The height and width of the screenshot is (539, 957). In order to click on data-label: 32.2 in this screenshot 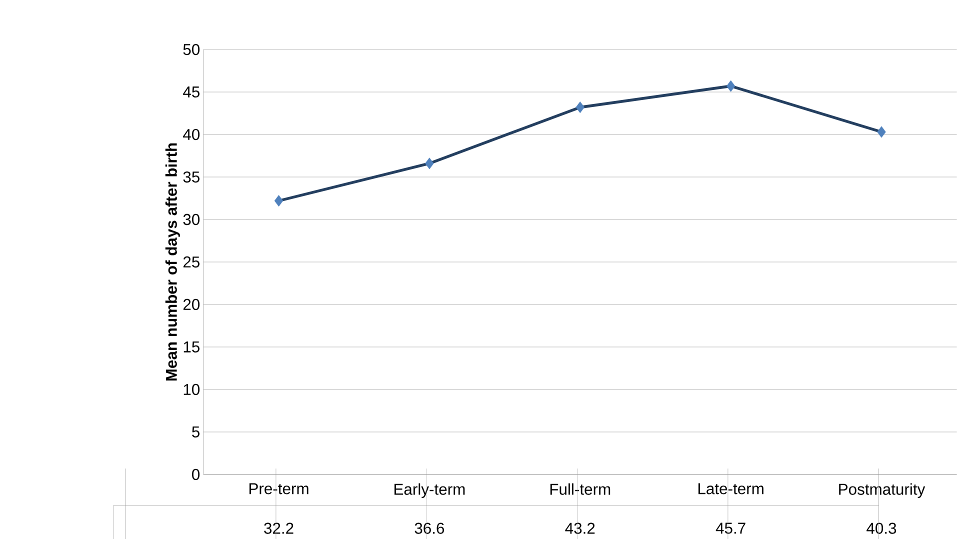, I will do `click(279, 528)`.